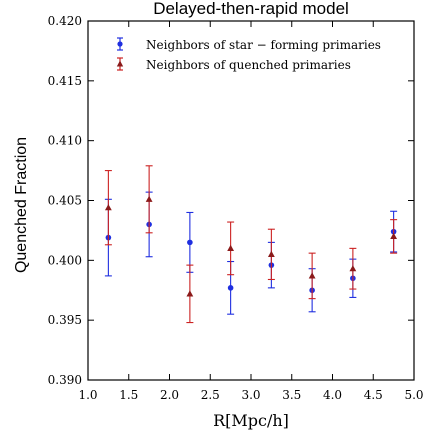 This screenshot has width=436, height=436. What do you see at coordinates (65, 141) in the screenshot?
I see `y-tick-label: 0.410` at bounding box center [65, 141].